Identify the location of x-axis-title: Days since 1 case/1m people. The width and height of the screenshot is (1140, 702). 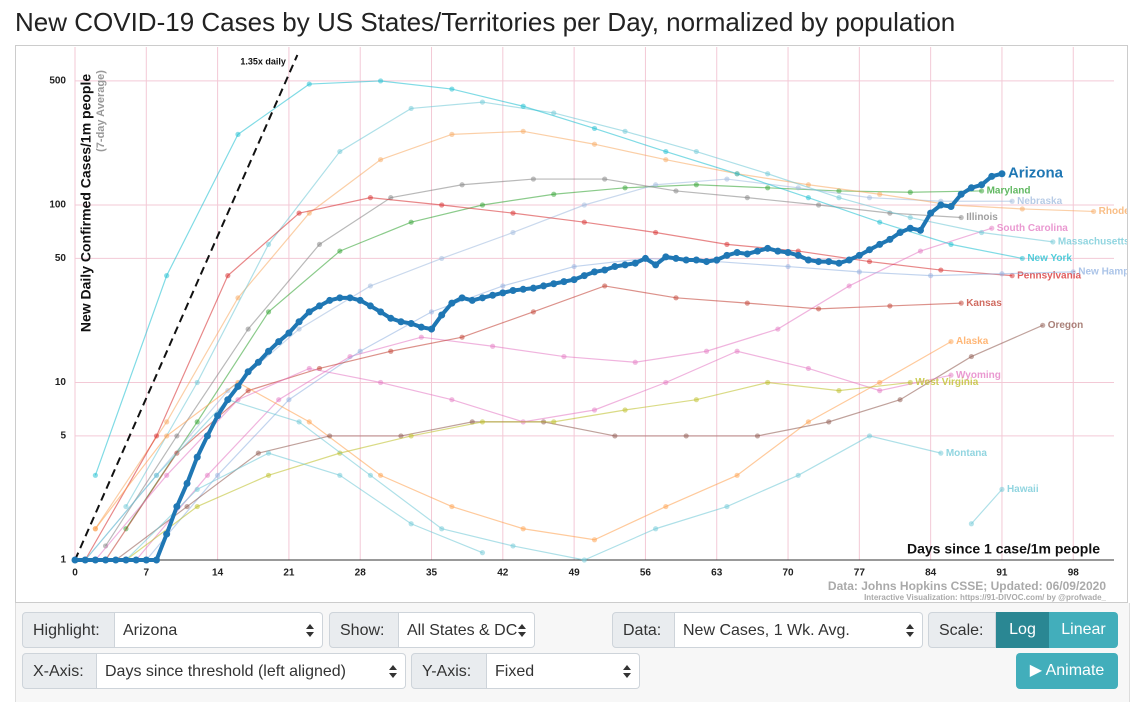
(1003, 549).